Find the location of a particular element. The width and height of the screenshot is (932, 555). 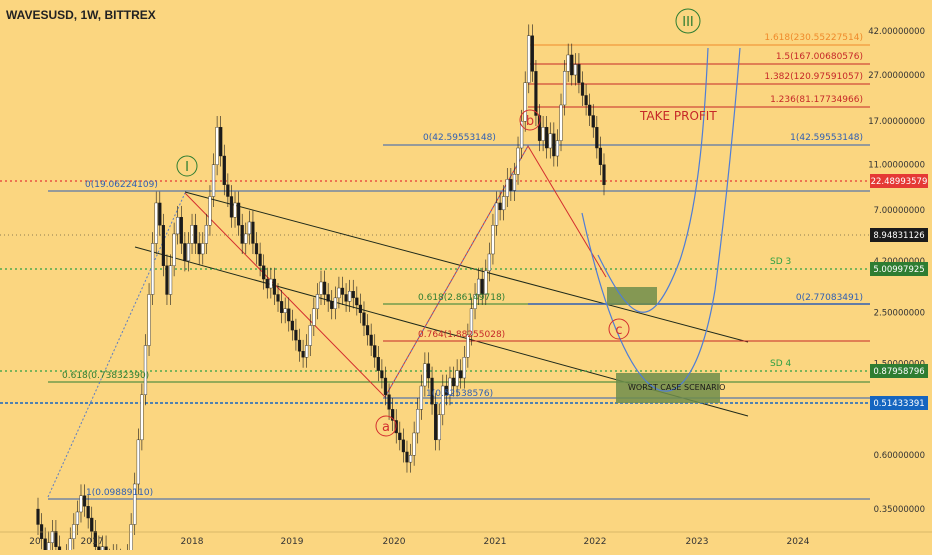

wave-label-a: a is located at coordinates (386, 426).